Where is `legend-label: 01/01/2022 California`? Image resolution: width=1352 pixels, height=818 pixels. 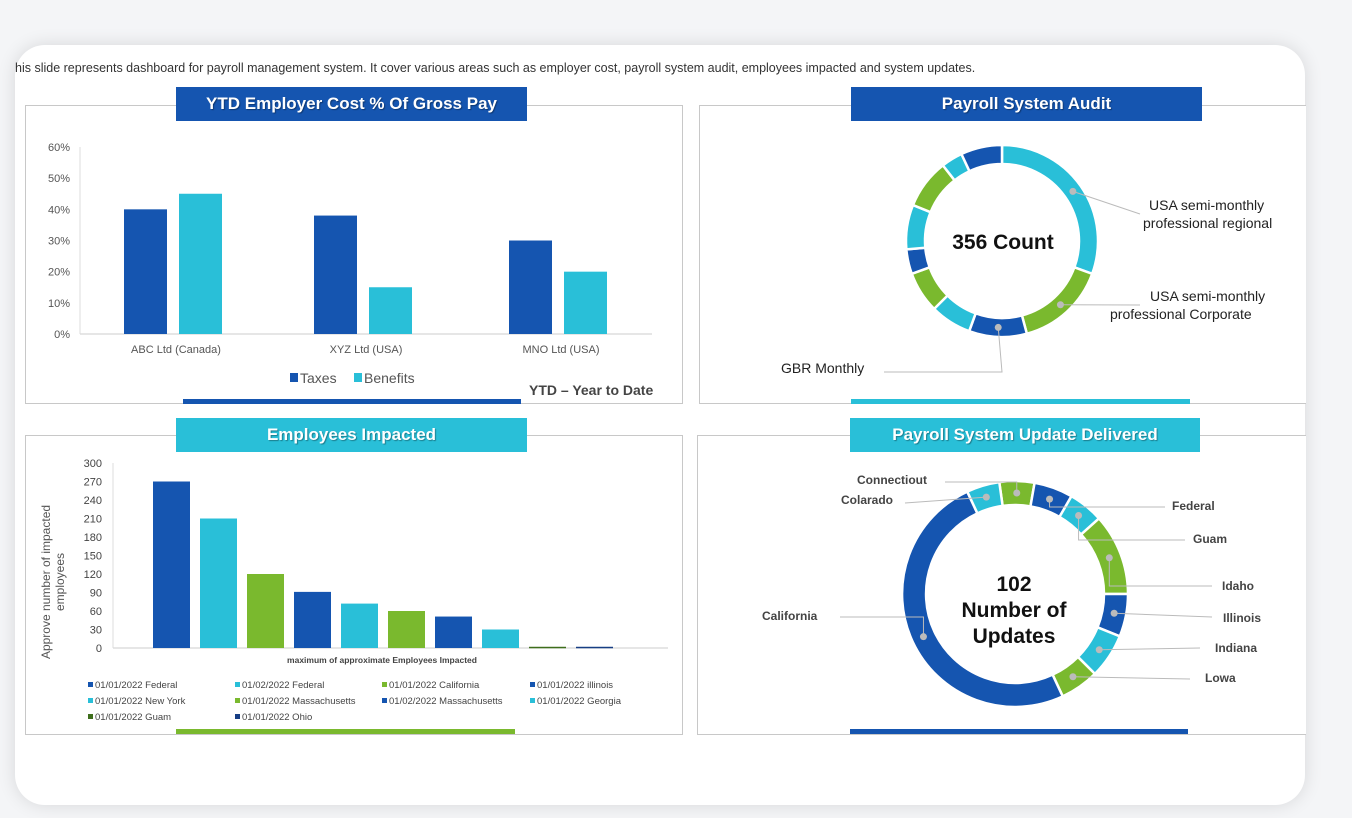
legend-label: 01/01/2022 California is located at coordinates (434, 685).